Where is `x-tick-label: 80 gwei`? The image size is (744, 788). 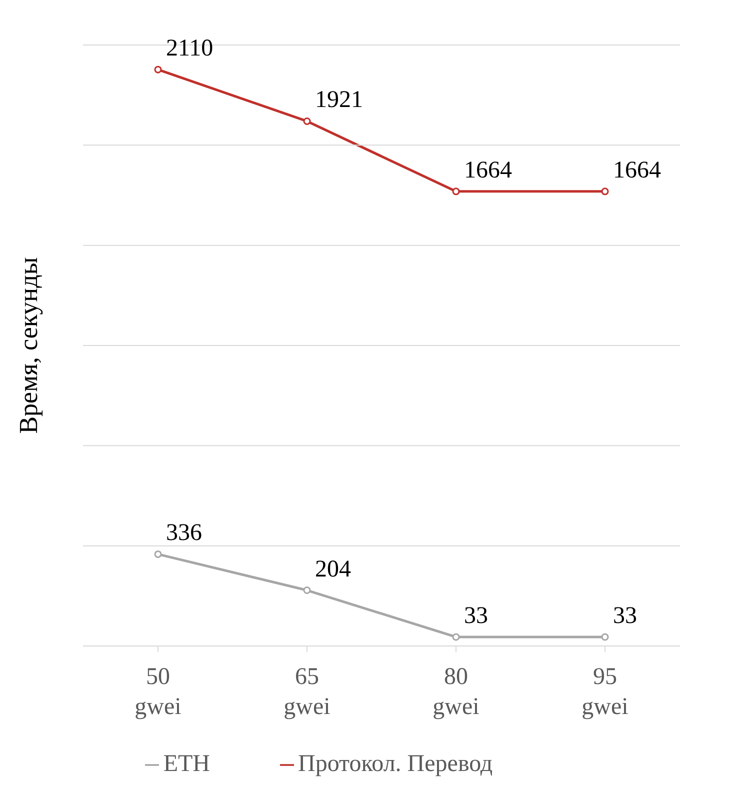
x-tick-label: 80 gwei is located at coordinates (456, 692).